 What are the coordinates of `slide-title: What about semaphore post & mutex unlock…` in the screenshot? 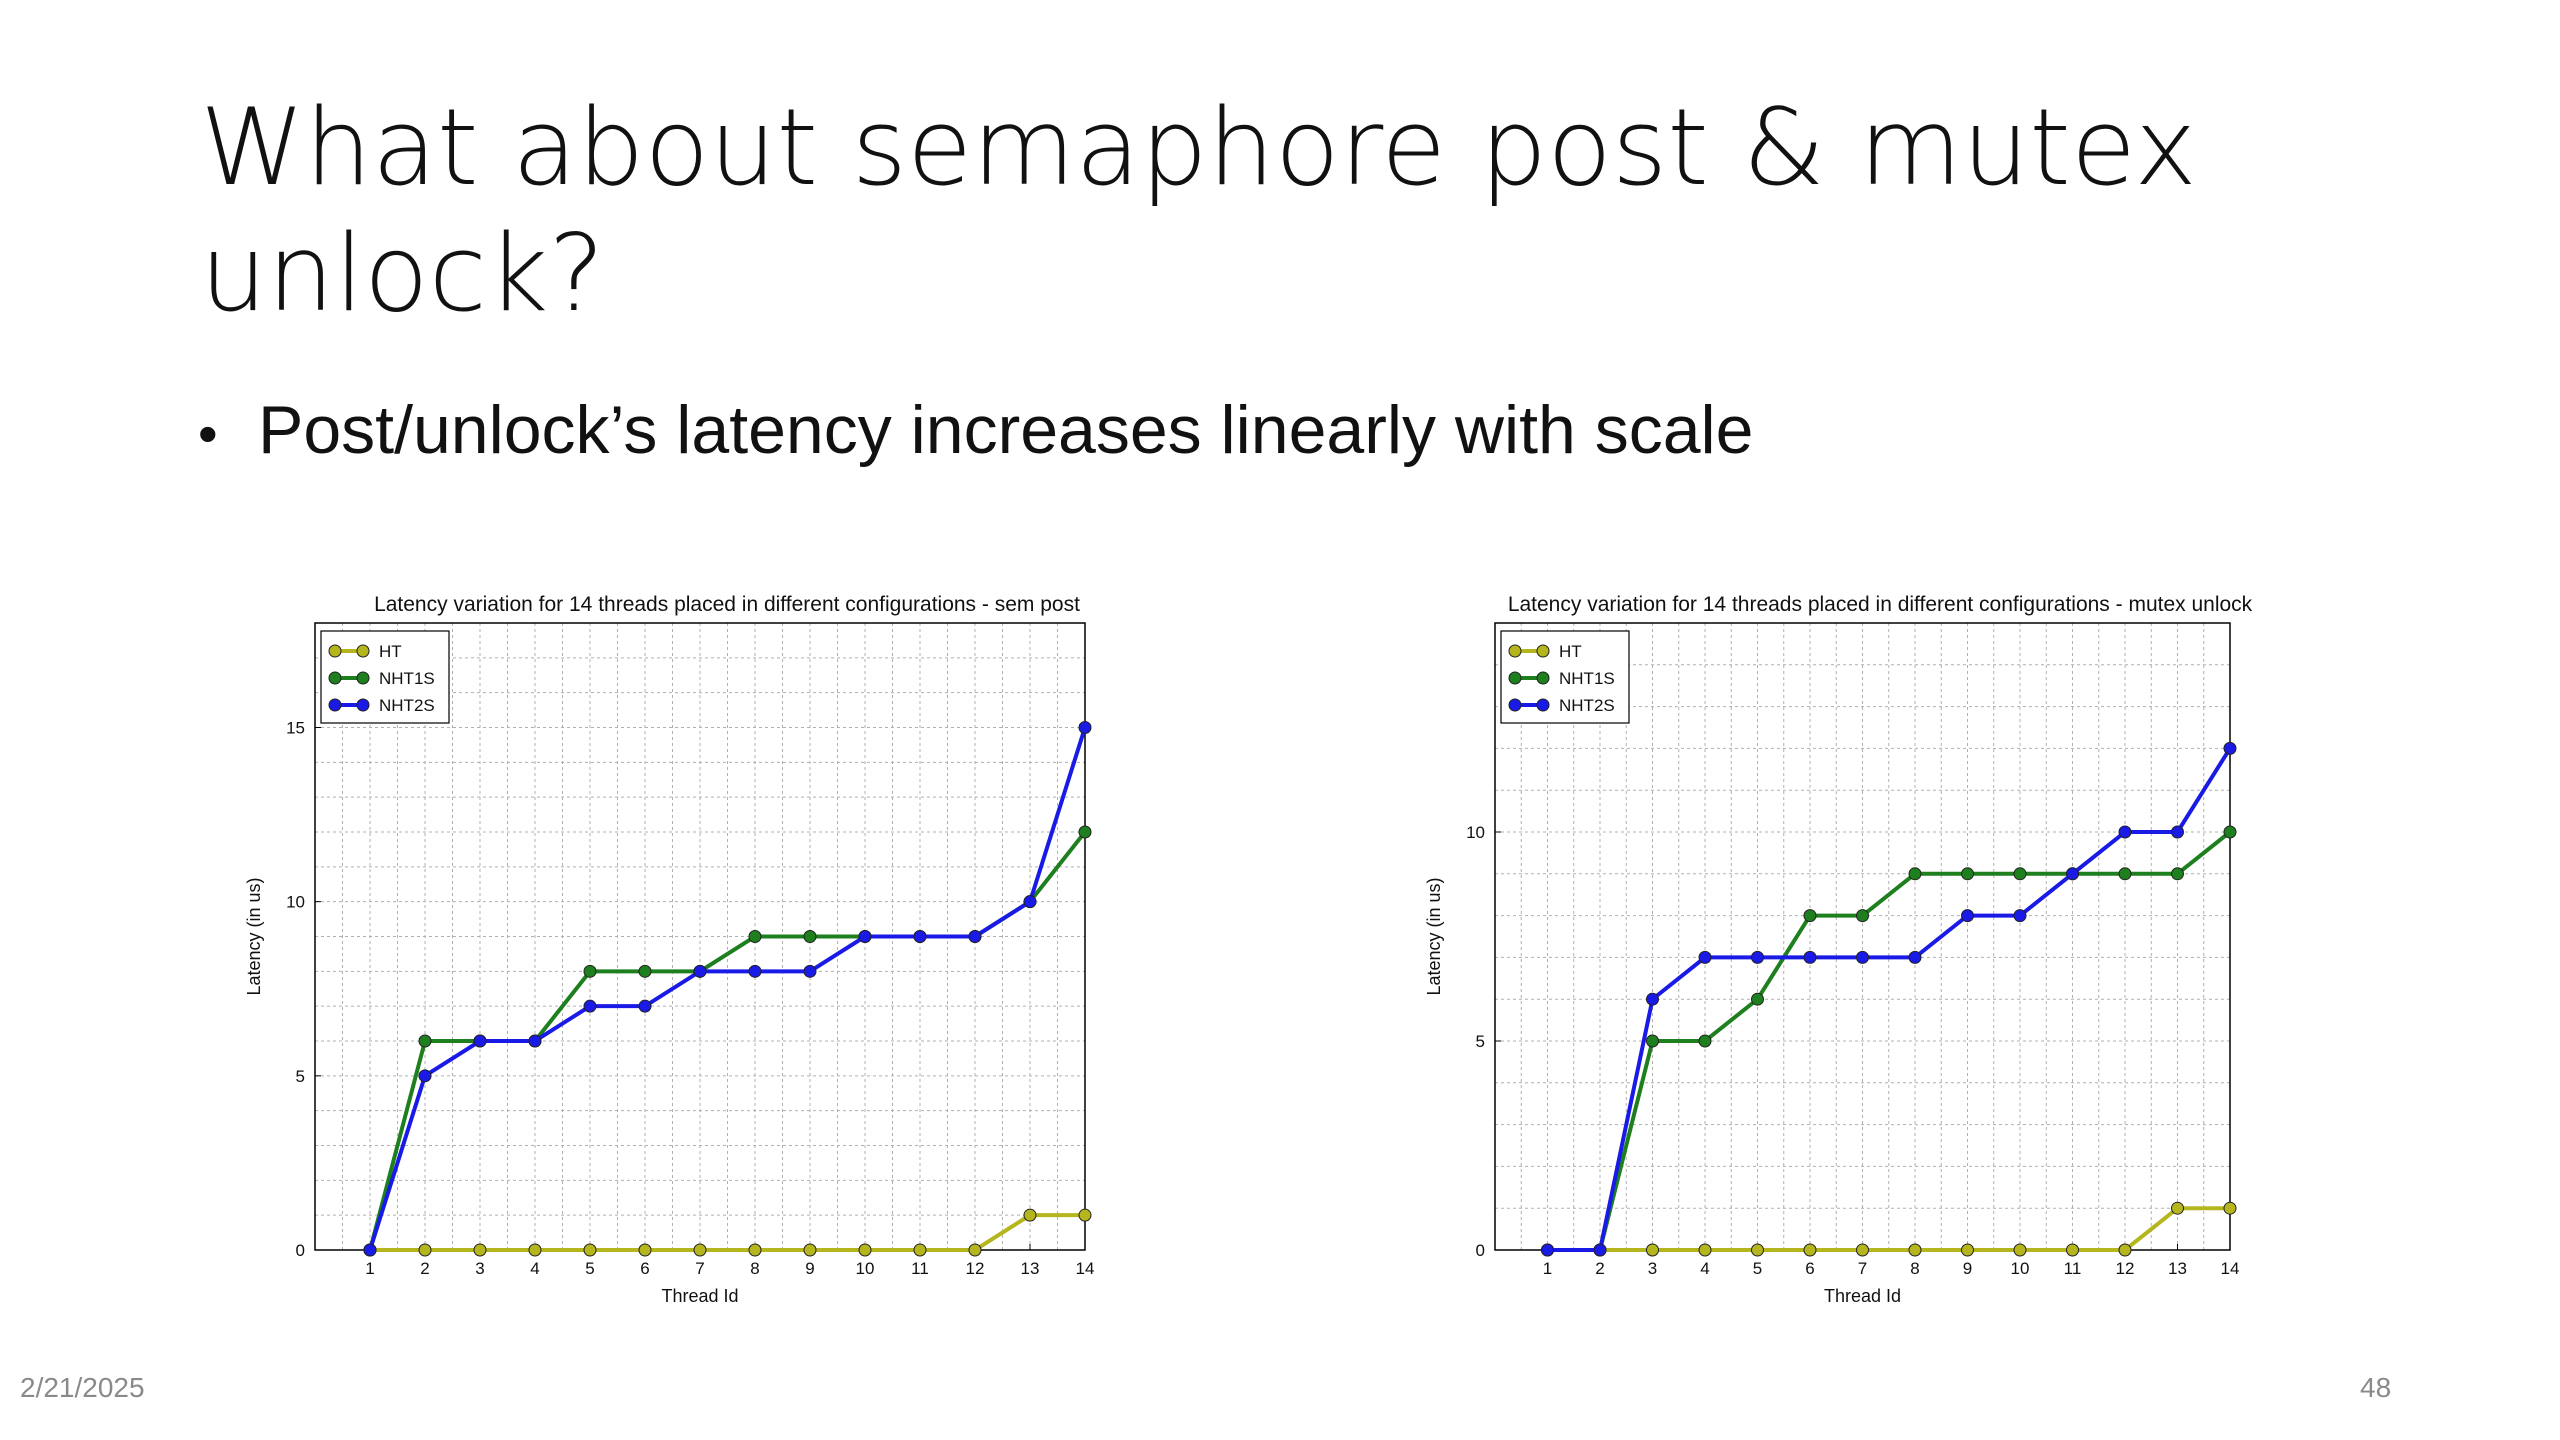 It's located at (1198, 210).